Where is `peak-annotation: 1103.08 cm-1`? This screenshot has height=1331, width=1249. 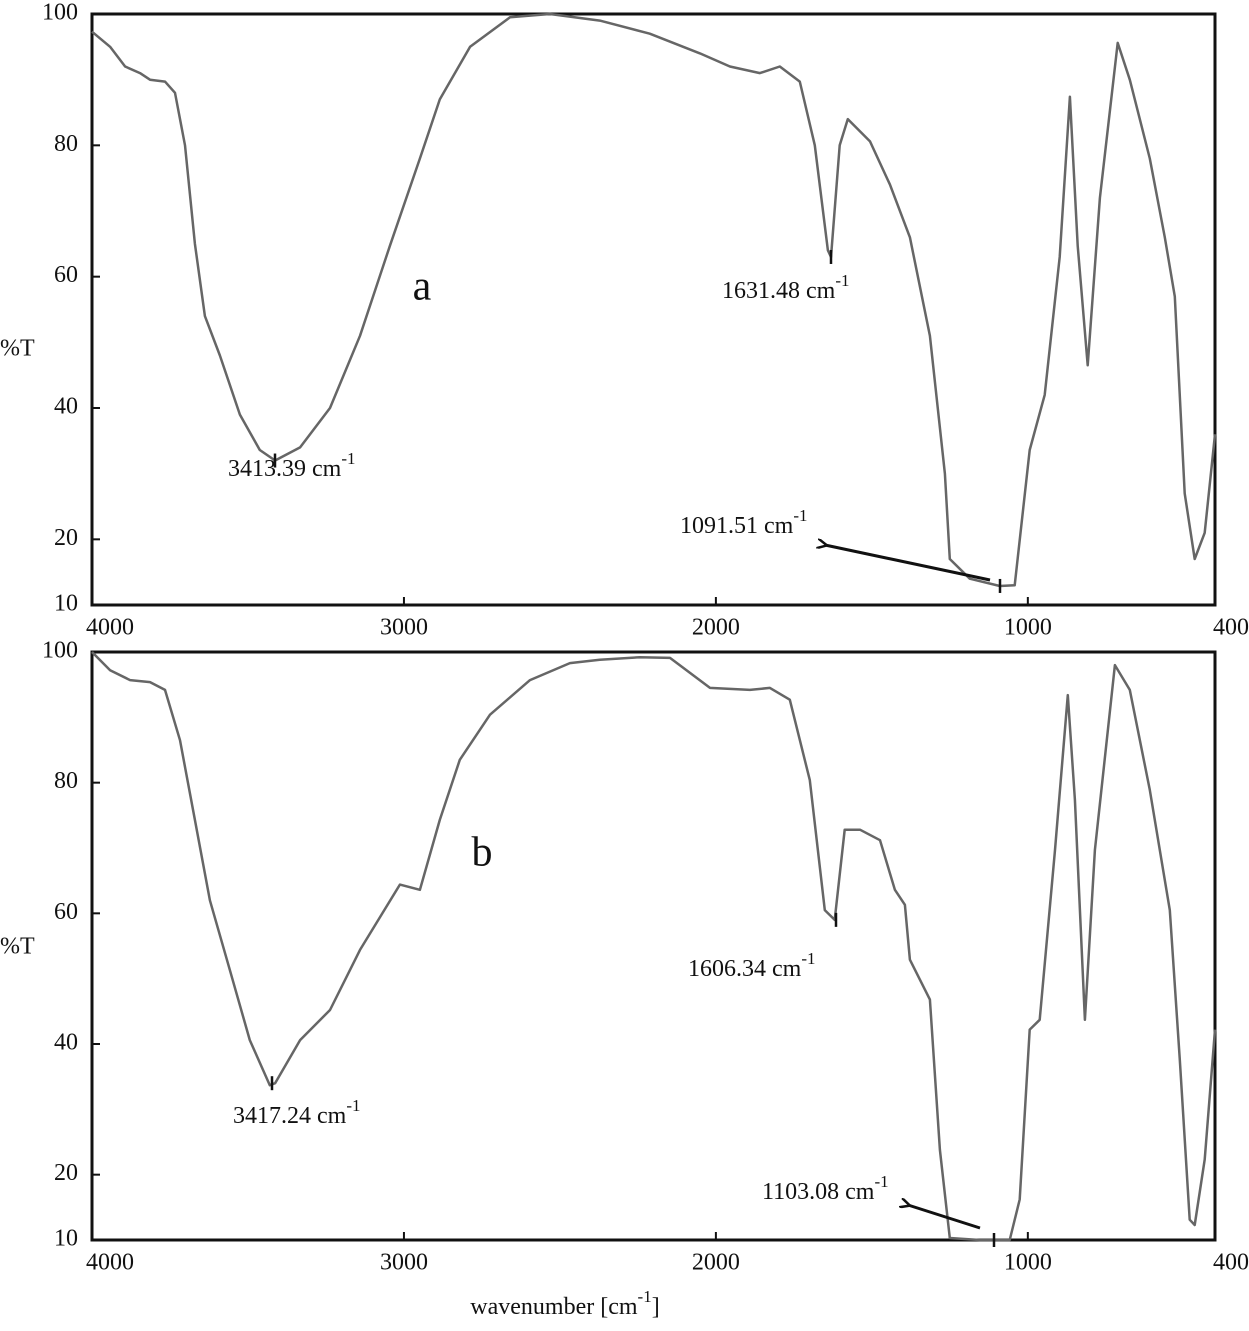 peak-annotation: 1103.08 cm-1 is located at coordinates (825, 1188).